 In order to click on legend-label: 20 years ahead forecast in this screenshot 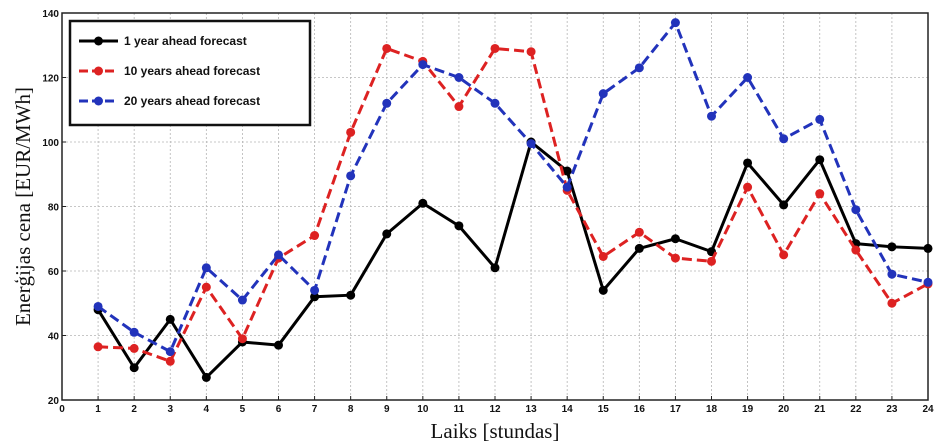, I will do `click(192, 101)`.